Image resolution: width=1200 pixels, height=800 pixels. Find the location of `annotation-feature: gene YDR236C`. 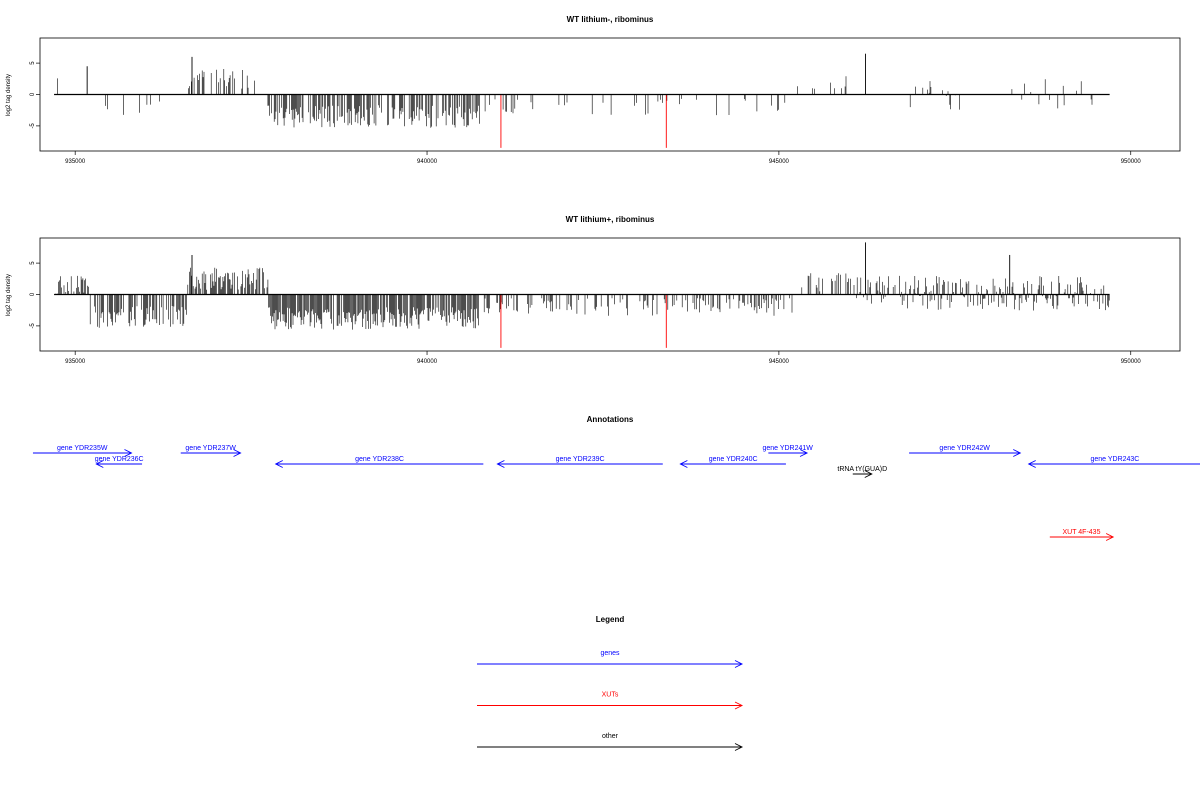

annotation-feature: gene YDR236C is located at coordinates (119, 462).